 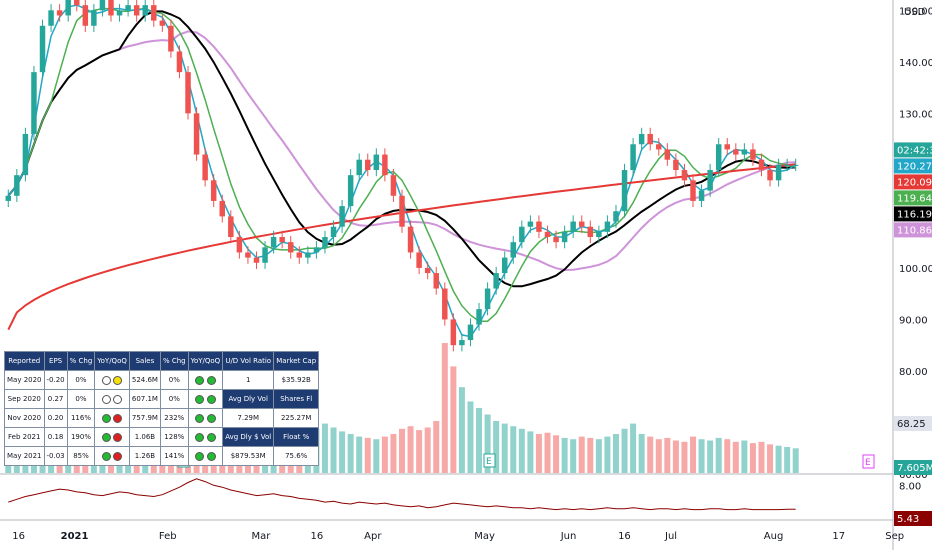 What do you see at coordinates (211, 380) in the screenshot?
I see `status-dot-icon` at bounding box center [211, 380].